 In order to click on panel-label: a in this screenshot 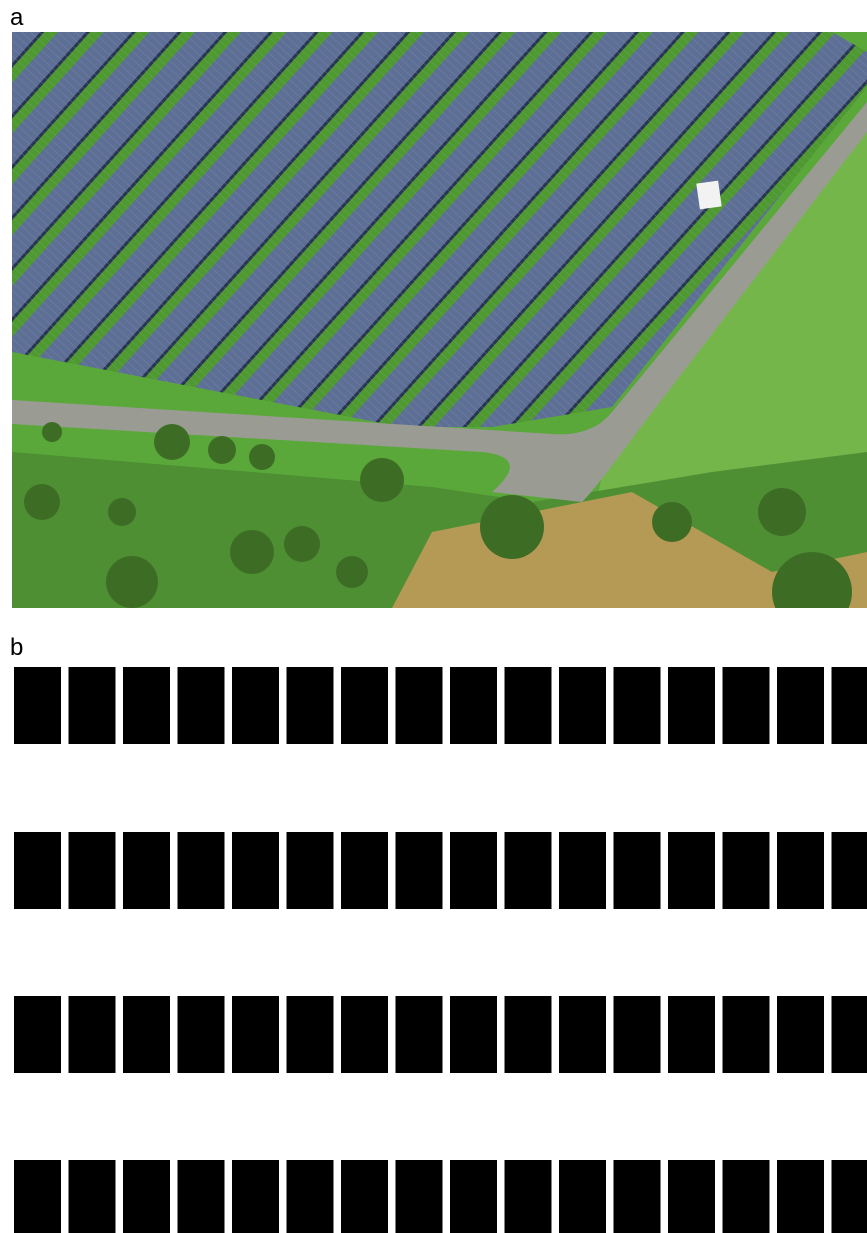, I will do `click(17, 17)`.